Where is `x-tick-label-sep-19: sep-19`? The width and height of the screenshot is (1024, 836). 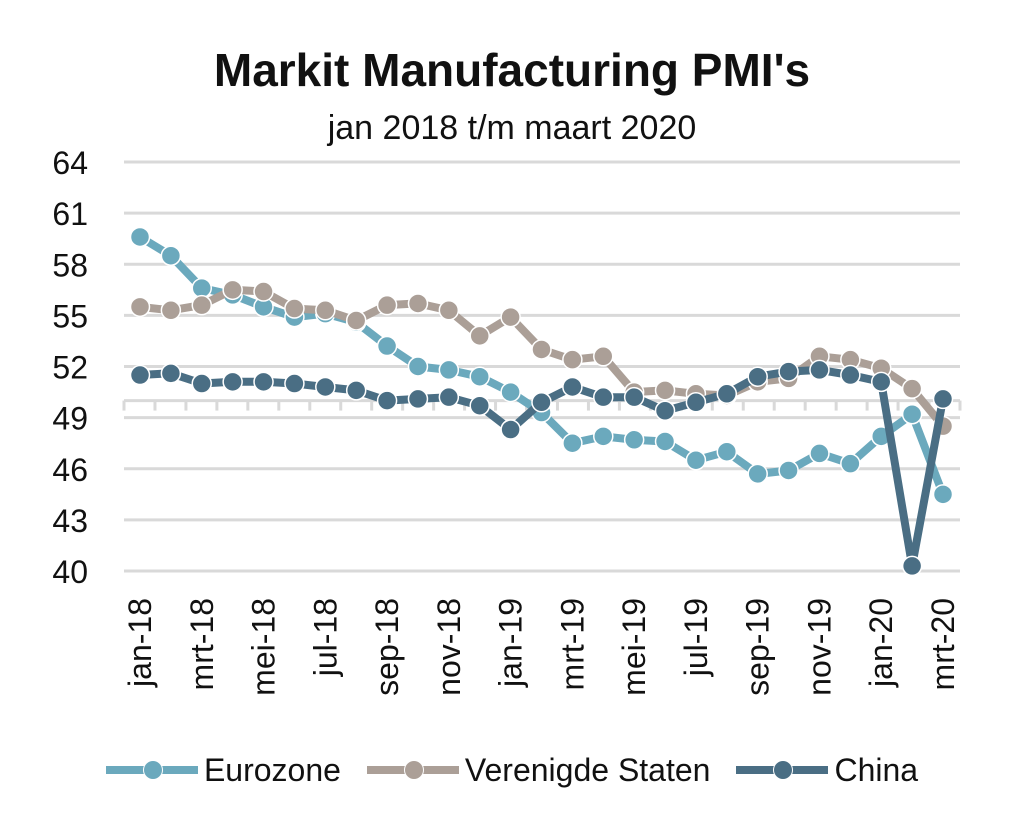
x-tick-label-sep-19: sep-19 is located at coordinates (758, 647).